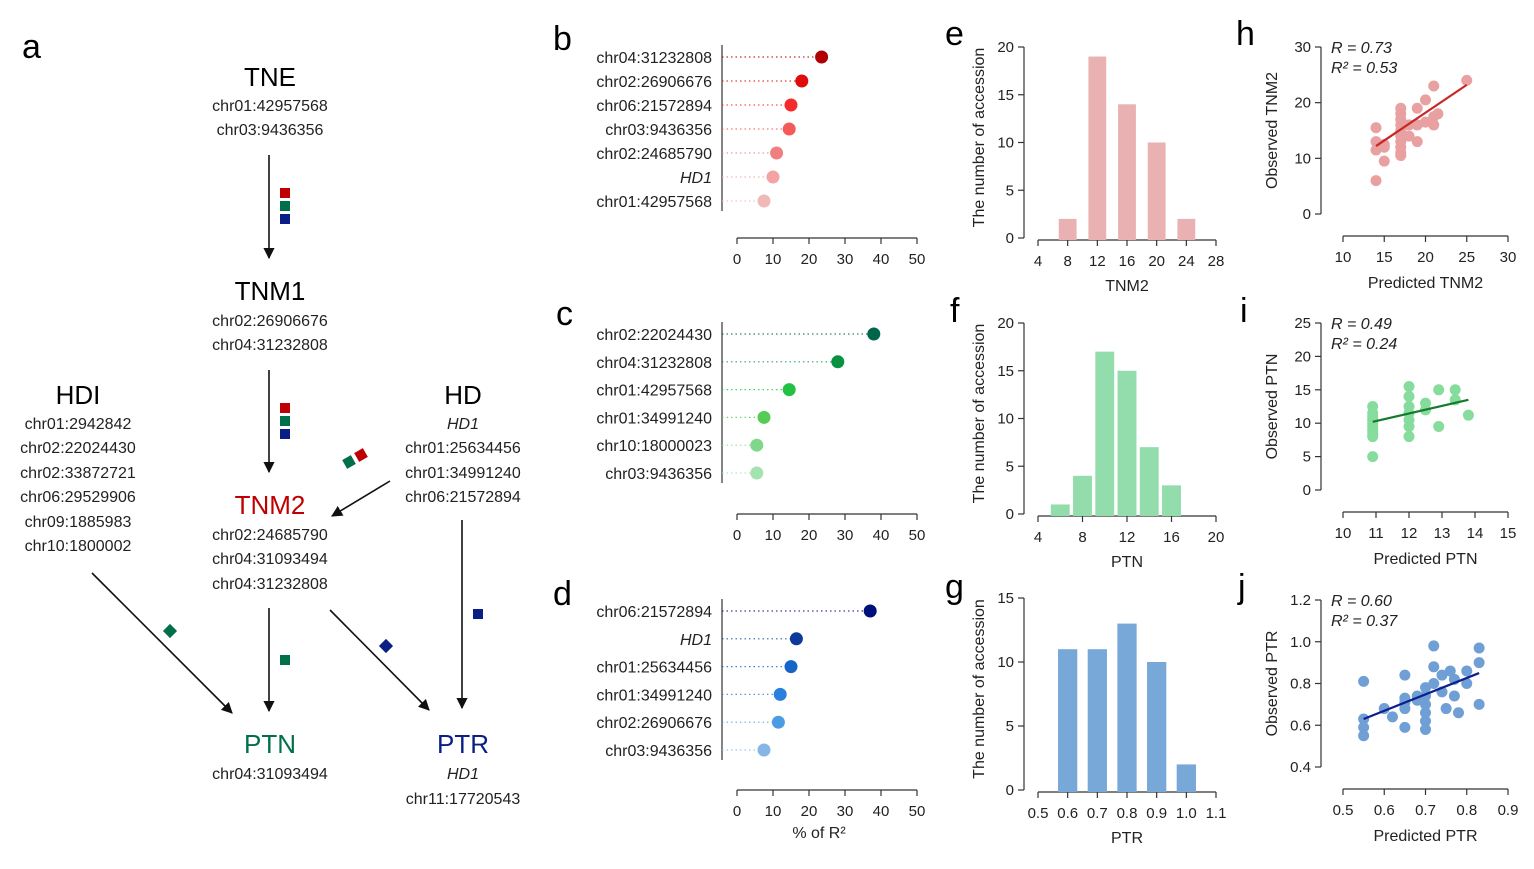 Image resolution: width=1534 pixels, height=869 pixels. I want to click on node-tnm1-locus: chr04:31232808, so click(270, 345).